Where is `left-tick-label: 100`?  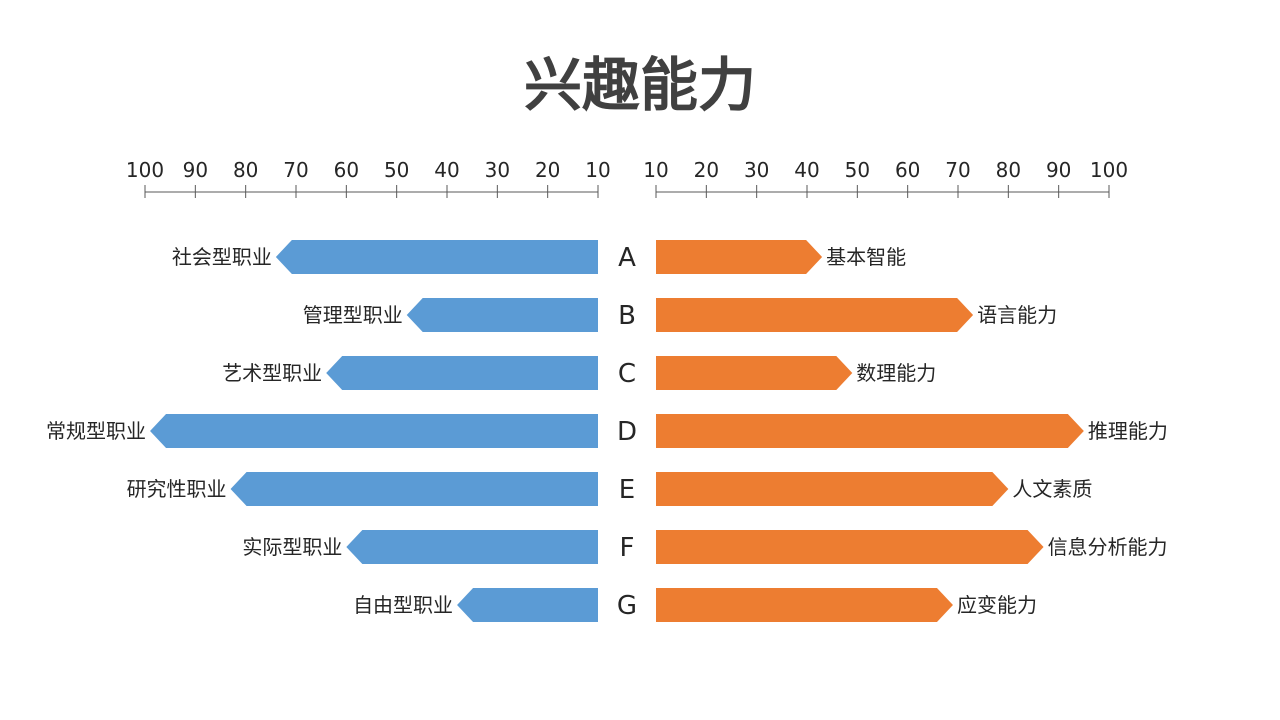 left-tick-label: 100 is located at coordinates (145, 170).